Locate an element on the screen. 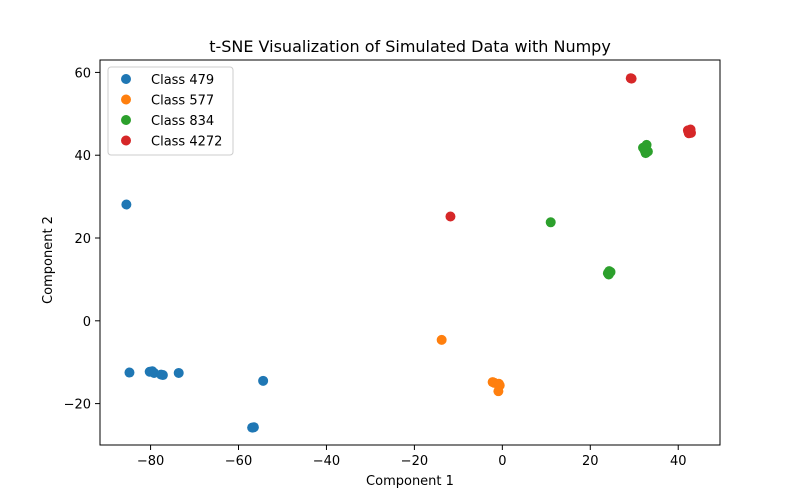 This screenshot has width=800, height=500. y-axis: −20 0 20 40 60 is located at coordinates (82, 239).